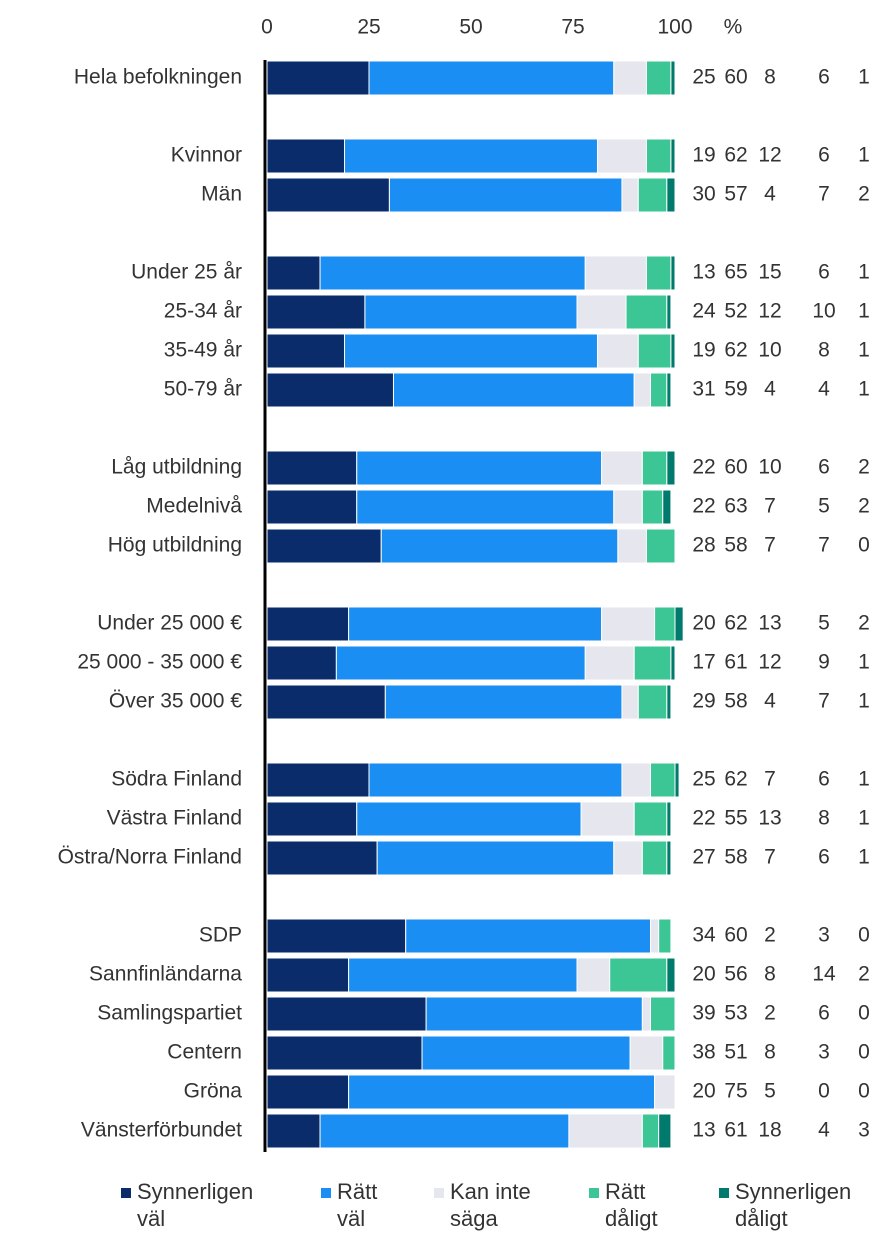 This screenshot has height=1234, width=875. What do you see at coordinates (864, 194) in the screenshot?
I see `value-label: 2` at bounding box center [864, 194].